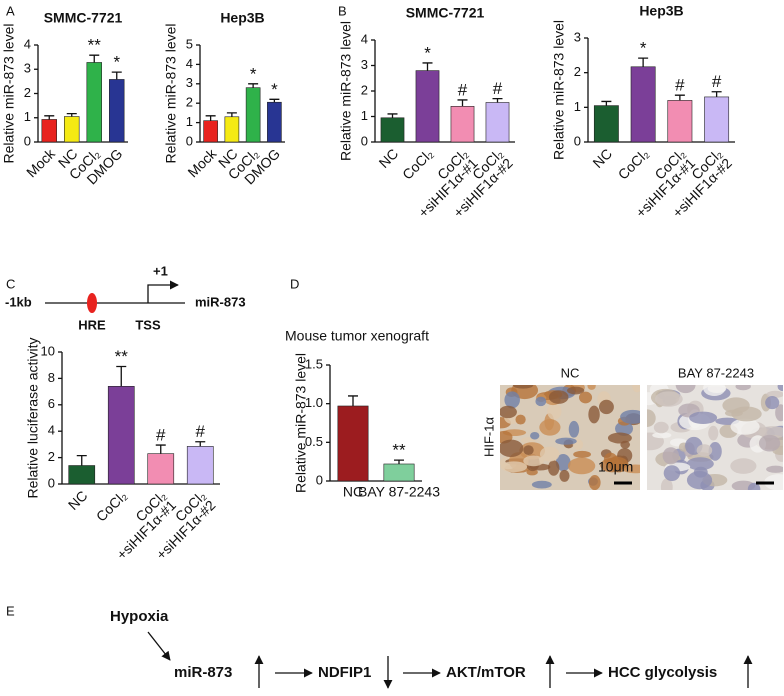  I want to click on promoter-gene: miR-873, so click(220, 301).